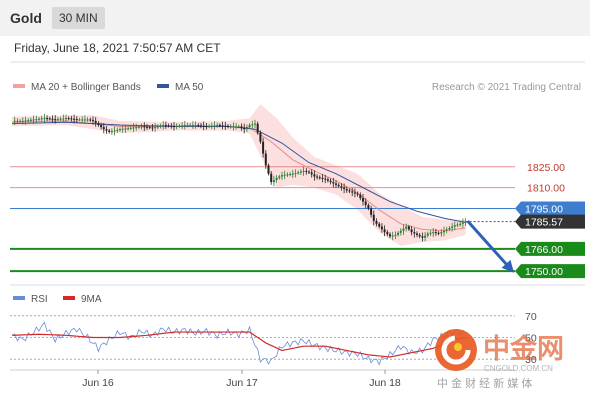 Image resolution: width=590 pixels, height=400 pixels. What do you see at coordinates (57, 299) in the screenshot?
I see `rsi-legend: RSI 9MA` at bounding box center [57, 299].